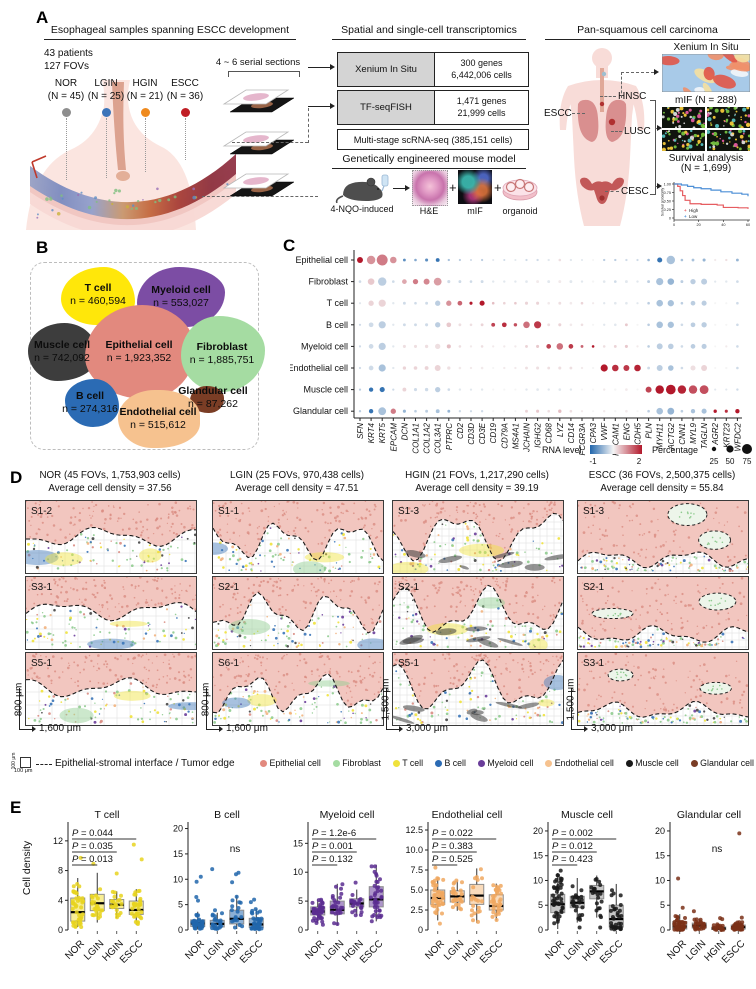 This screenshot has width=756, height=989. Describe the element at coordinates (723, 225) in the screenshot. I see `svg-text: 40` at that location.